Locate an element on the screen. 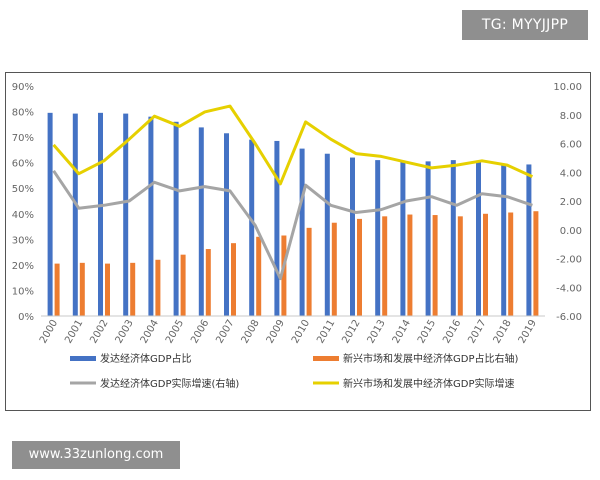 This screenshot has height=480, width=600. bar-developed-share-2013 is located at coordinates (378, 238).